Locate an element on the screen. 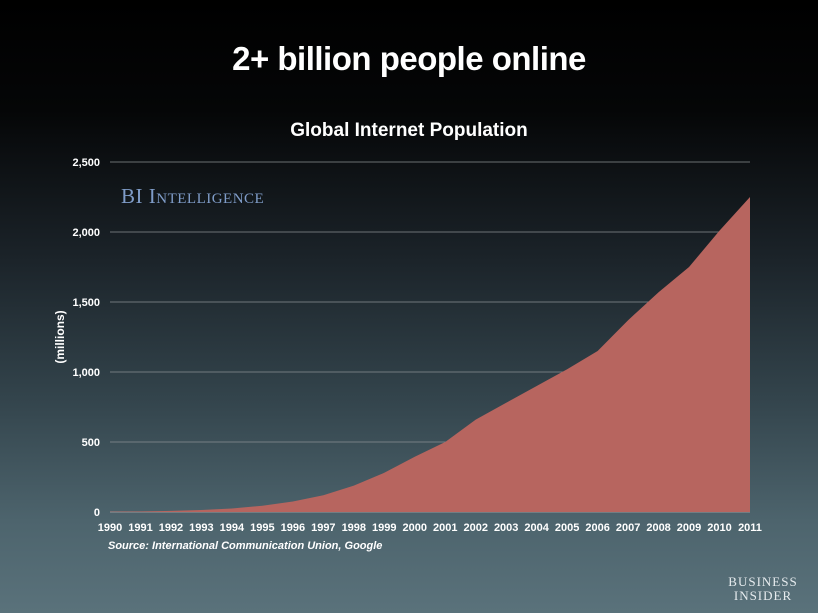 Image resolution: width=818 pixels, height=613 pixels. x-tick-label: 1998 is located at coordinates (354, 528).